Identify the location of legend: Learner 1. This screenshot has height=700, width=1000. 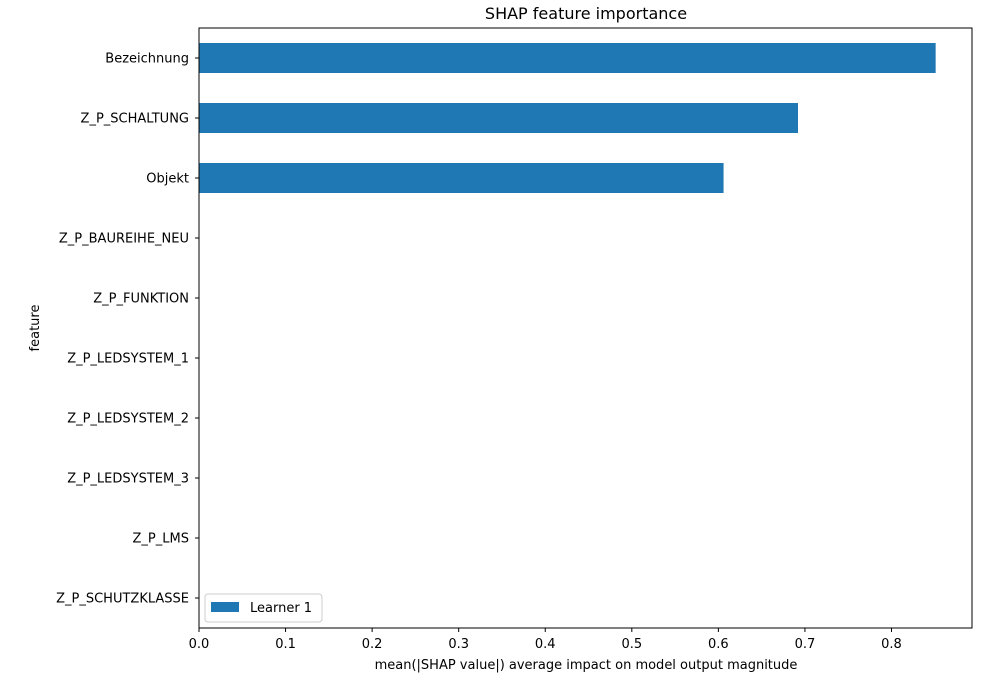
(263, 608).